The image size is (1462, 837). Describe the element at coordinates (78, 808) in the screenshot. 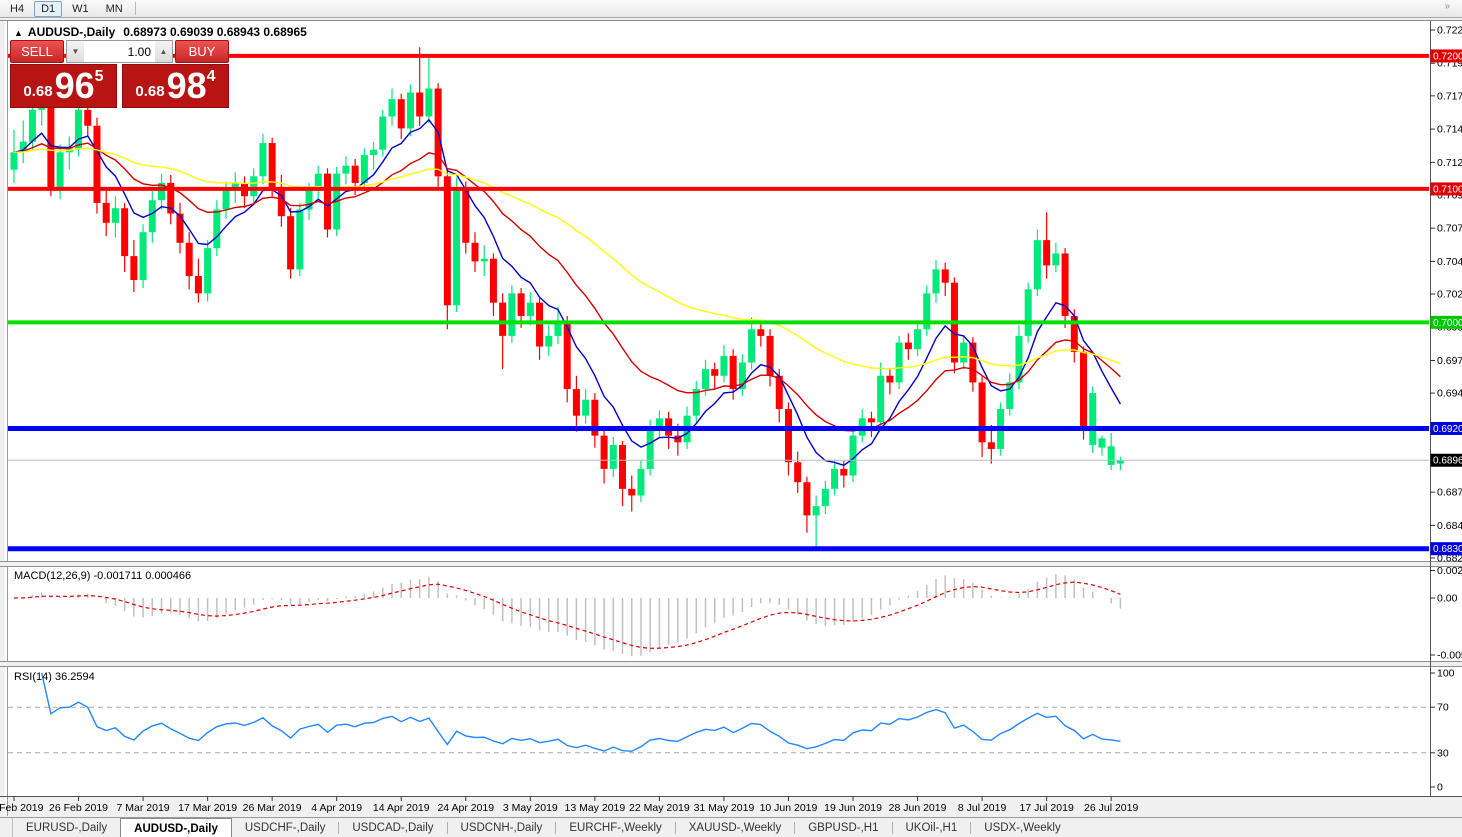

I see `svg-text: 26 Feb 2019` at that location.